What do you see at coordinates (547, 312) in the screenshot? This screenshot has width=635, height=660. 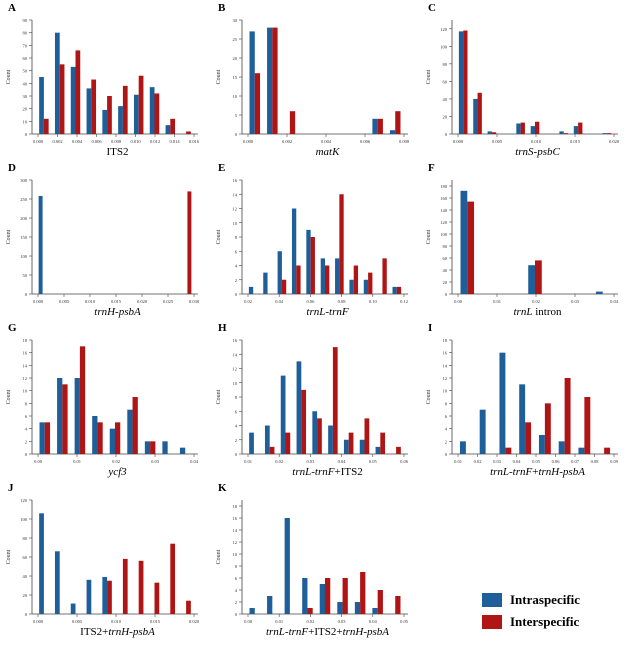 I see `x-axis-label-part: intron` at bounding box center [547, 312].